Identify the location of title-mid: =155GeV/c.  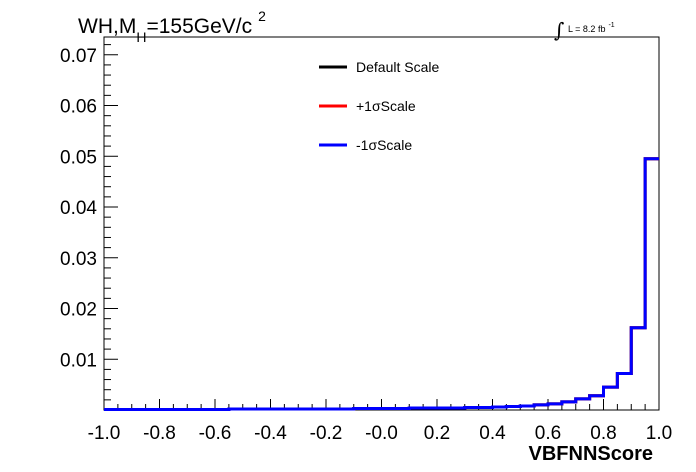
(199, 26).